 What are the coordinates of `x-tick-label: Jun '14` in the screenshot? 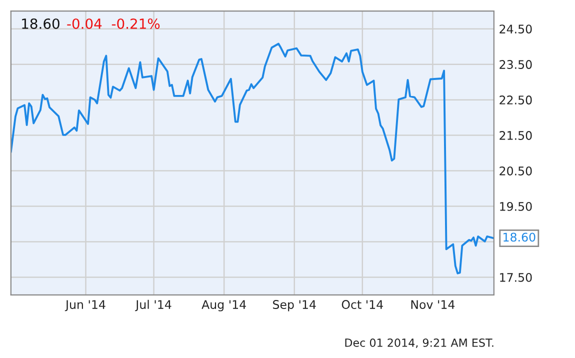 It's located at (85, 306).